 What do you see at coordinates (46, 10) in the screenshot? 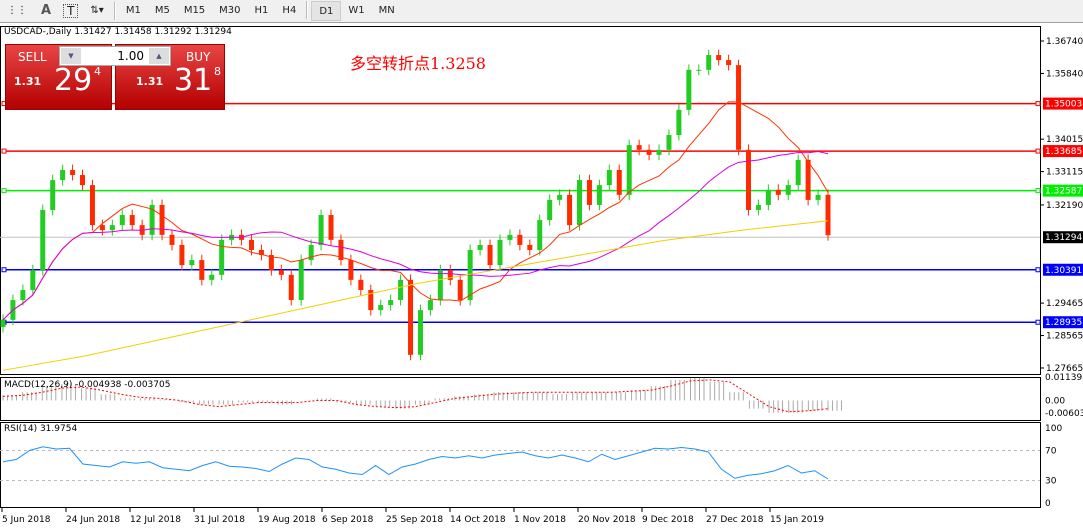
I see `text-icon: A` at bounding box center [46, 10].